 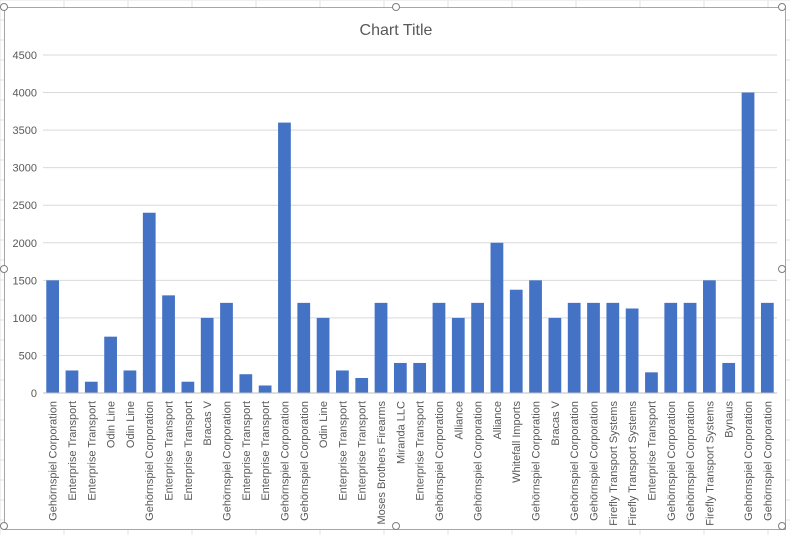 What do you see at coordinates (25, 244) in the screenshot?
I see `y-tick-label: 2000` at bounding box center [25, 244].